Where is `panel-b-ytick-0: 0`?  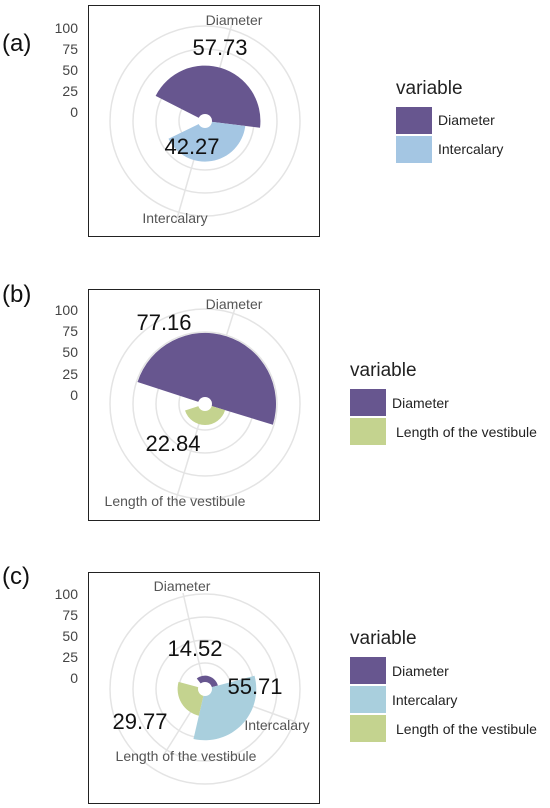
panel-b-ytick-0: 0 is located at coordinates (74, 395).